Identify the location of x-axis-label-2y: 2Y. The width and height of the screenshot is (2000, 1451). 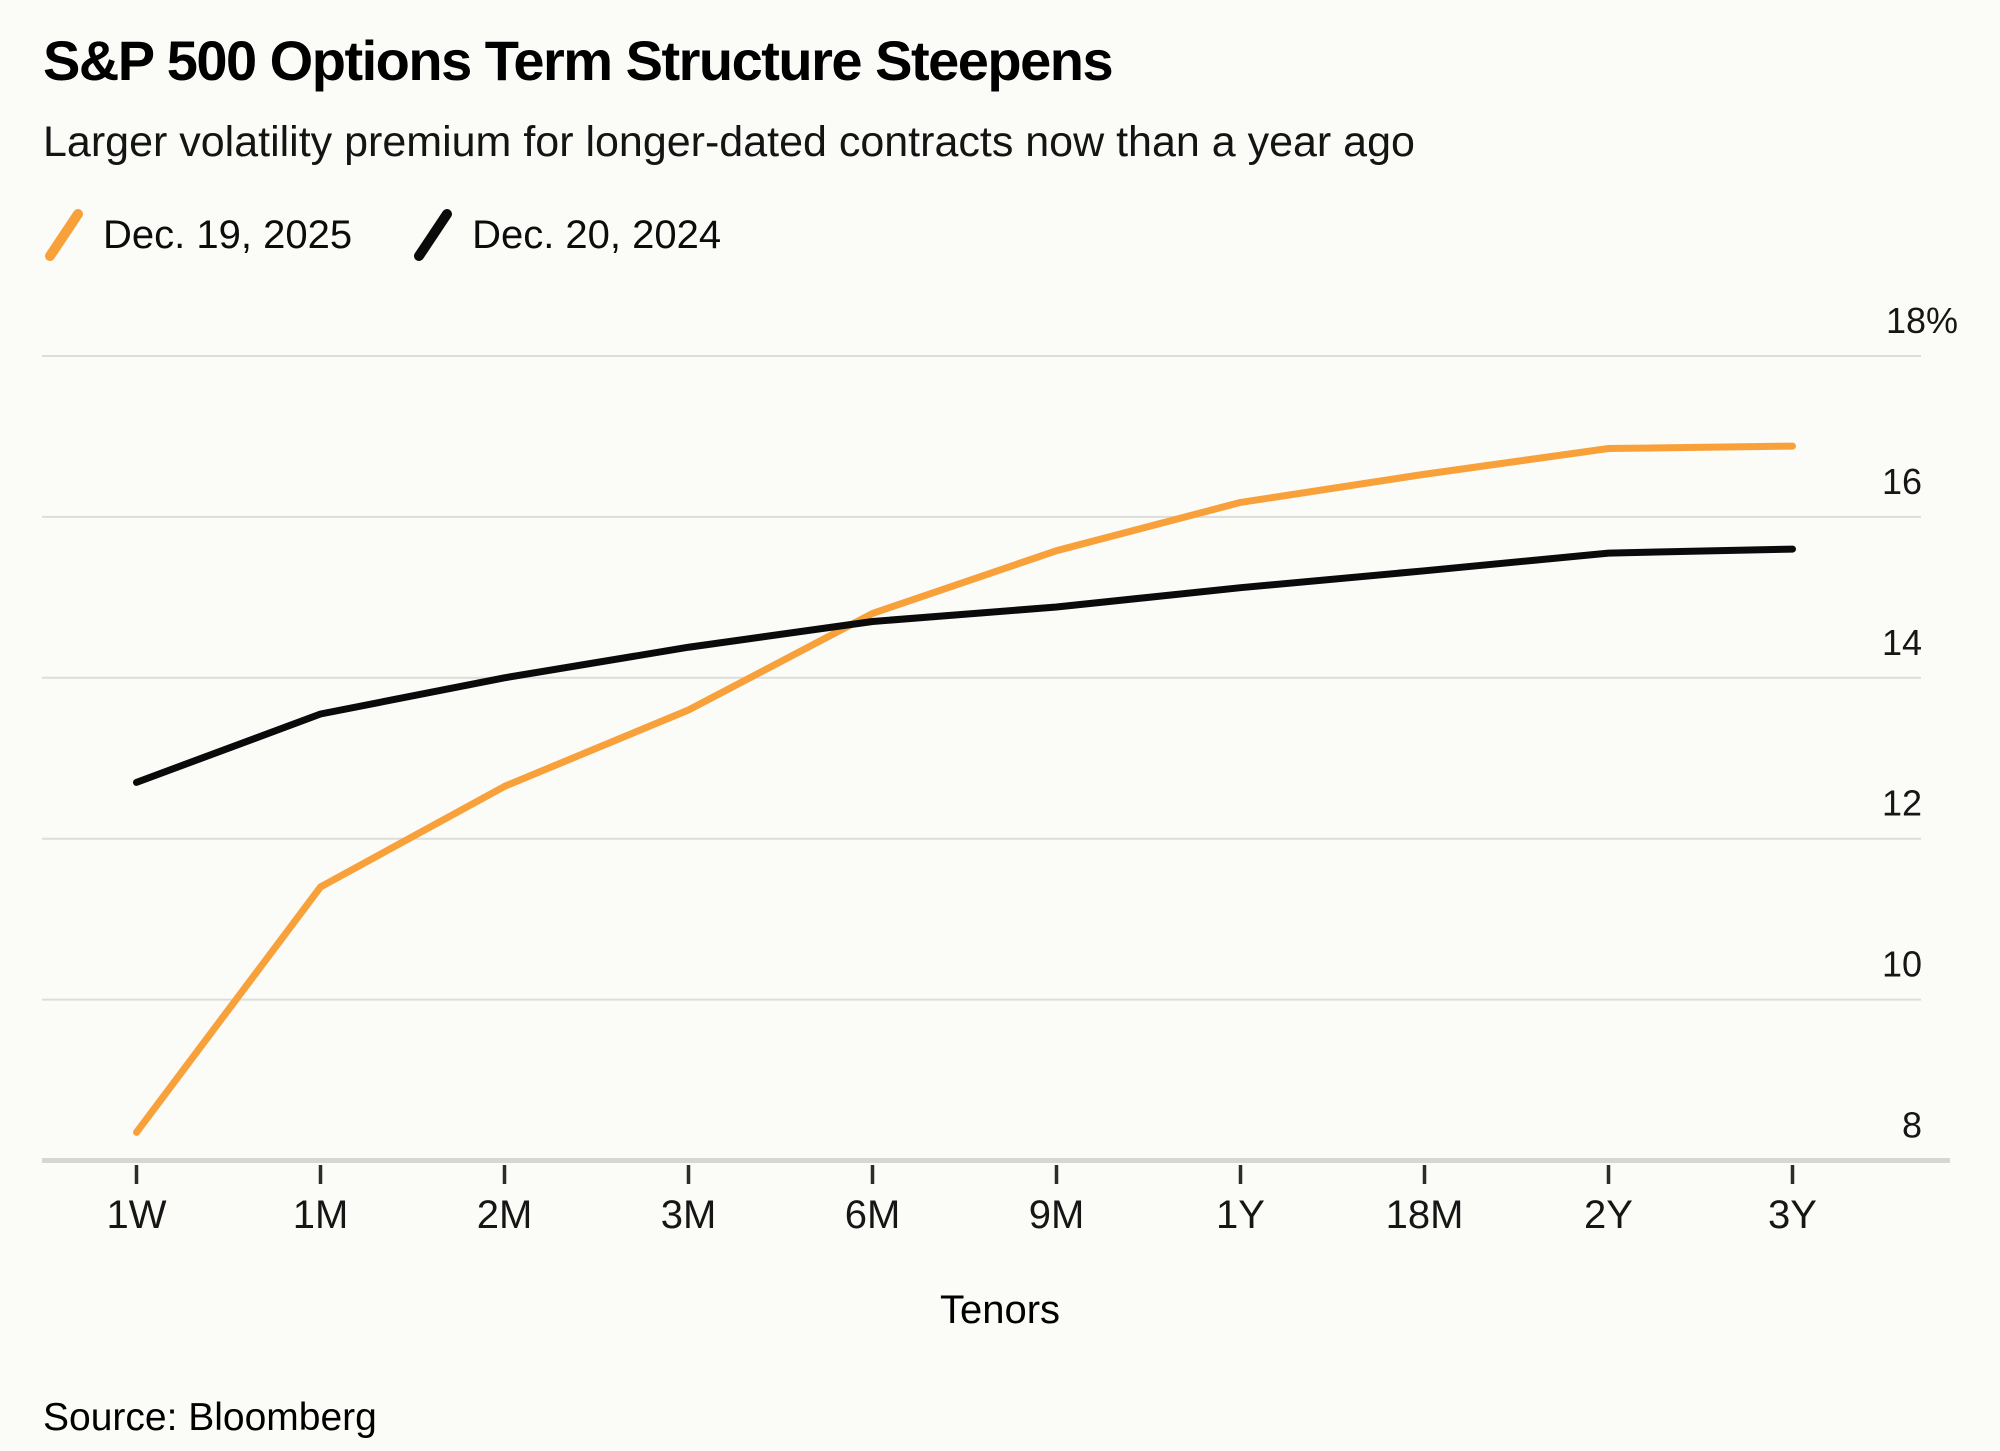
(1608, 1215).